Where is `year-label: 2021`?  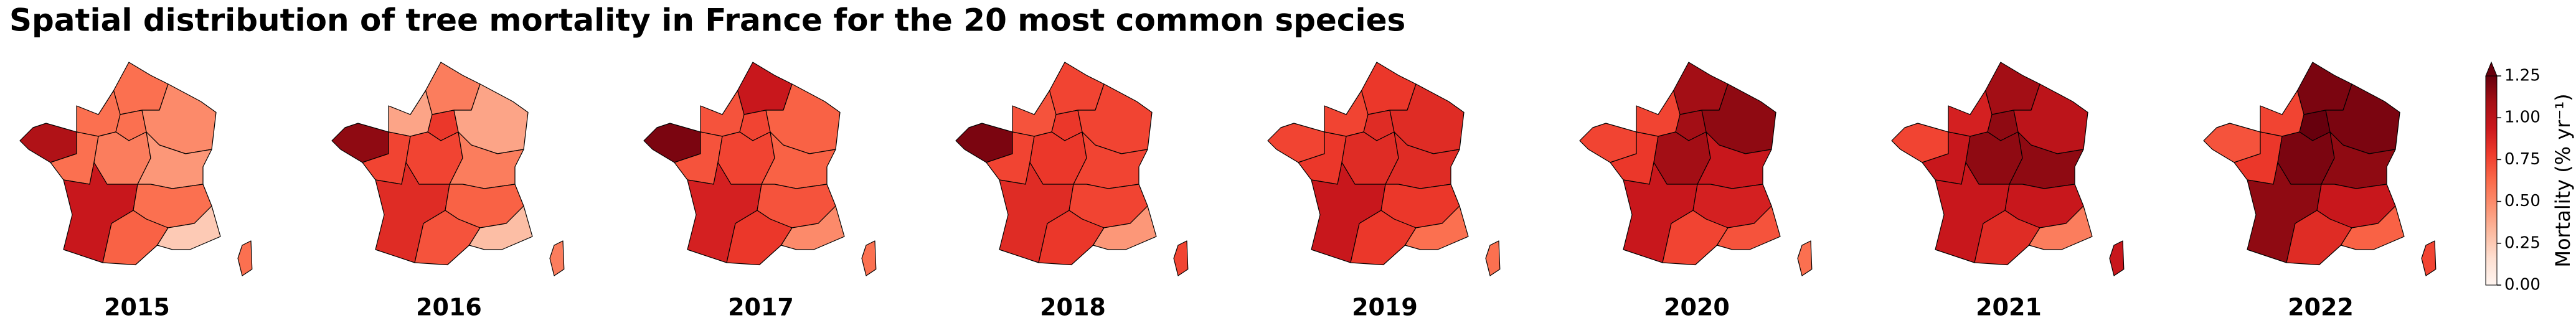
year-label: 2021 is located at coordinates (2009, 308).